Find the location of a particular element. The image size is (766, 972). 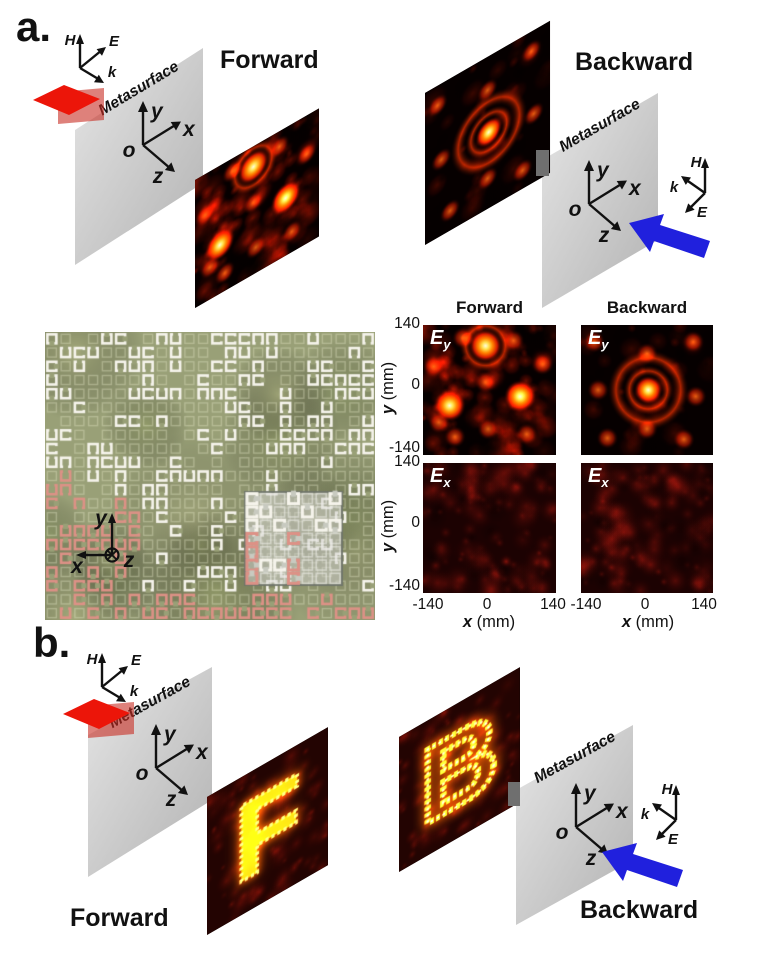

xyz-axes-forward-b: y x o z is located at coordinates (172, 767).